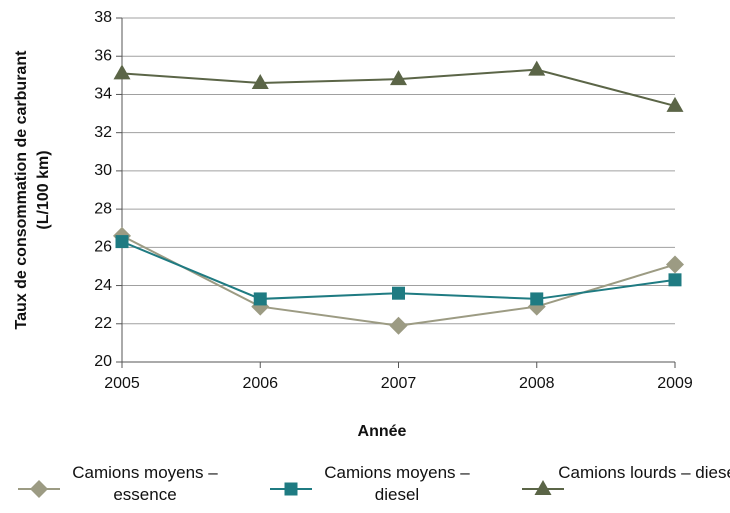 Image resolution: width=730 pixels, height=513 pixels. I want to click on x-tick-label: 2006, so click(260, 383).